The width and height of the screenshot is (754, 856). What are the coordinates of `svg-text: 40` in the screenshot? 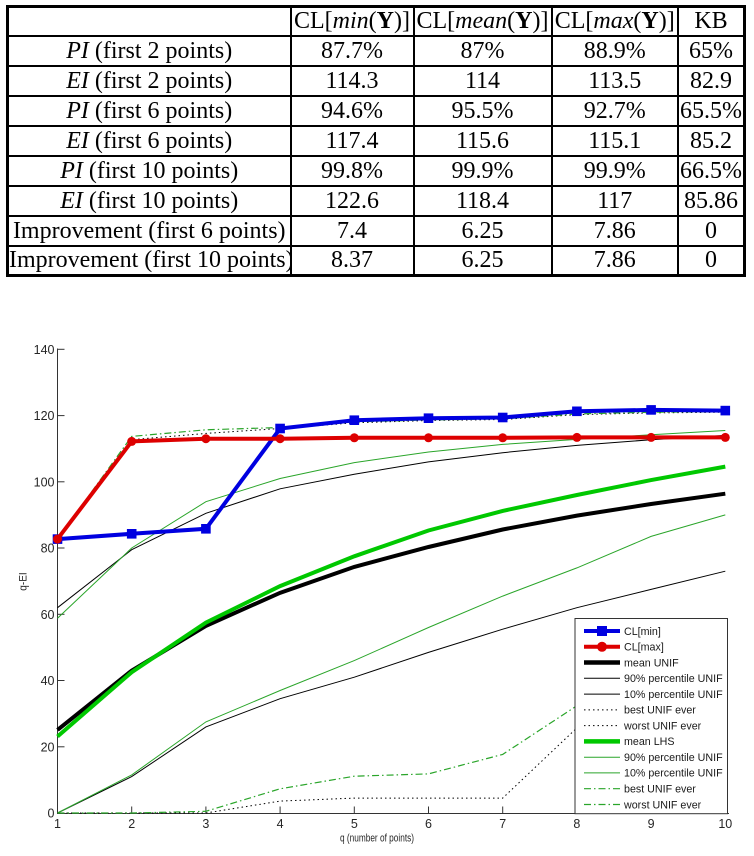 It's located at (48, 681).